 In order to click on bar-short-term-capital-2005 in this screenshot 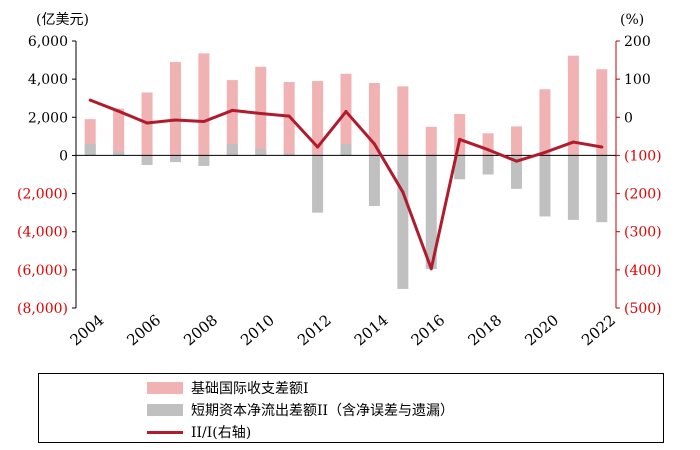, I will do `click(119, 153)`.